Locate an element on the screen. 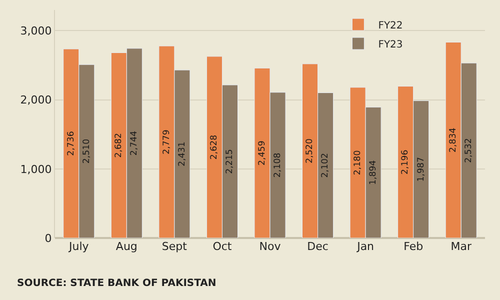  y-tick-label: 2,000 is located at coordinates (36, 100).